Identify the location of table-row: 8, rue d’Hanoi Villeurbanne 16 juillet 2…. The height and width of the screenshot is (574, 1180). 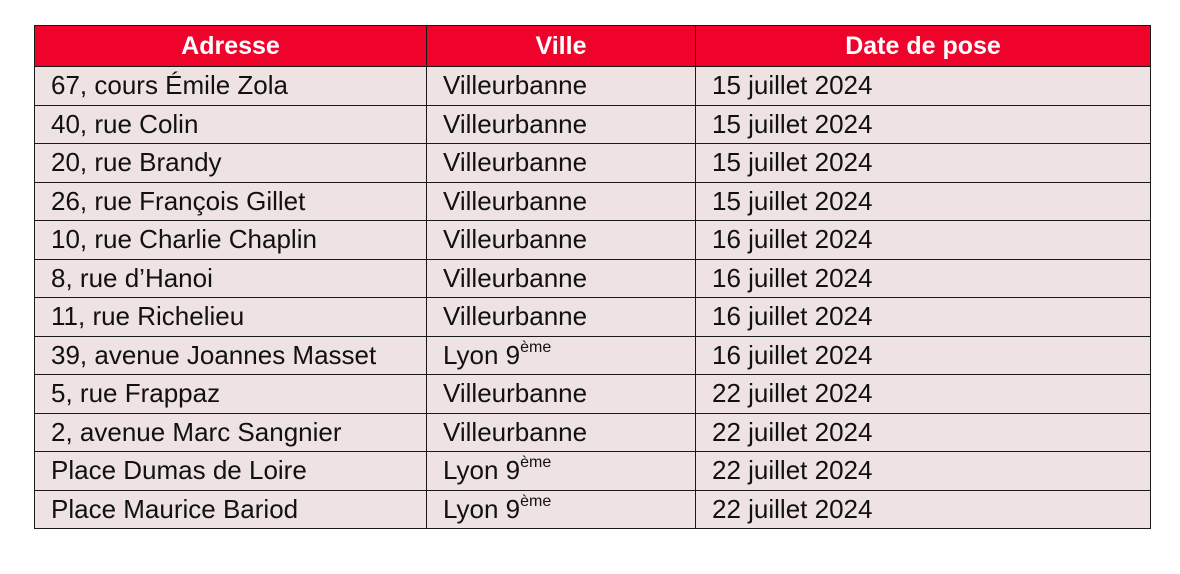
(592, 278).